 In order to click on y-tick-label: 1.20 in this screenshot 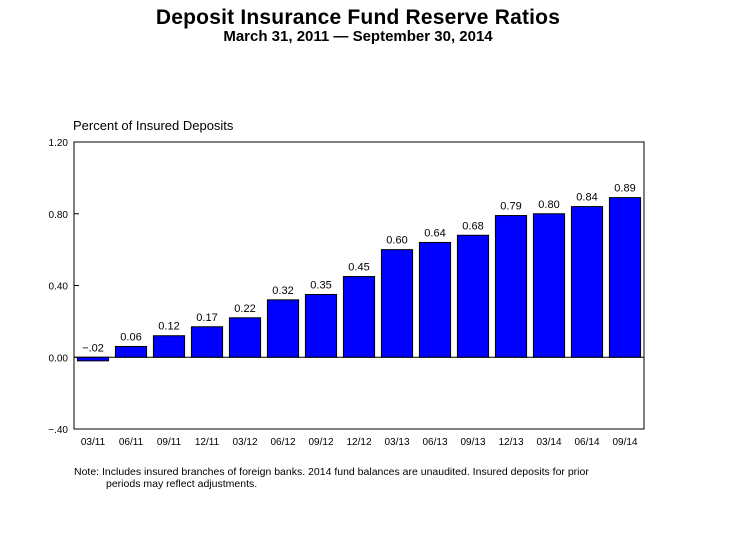, I will do `click(59, 143)`.